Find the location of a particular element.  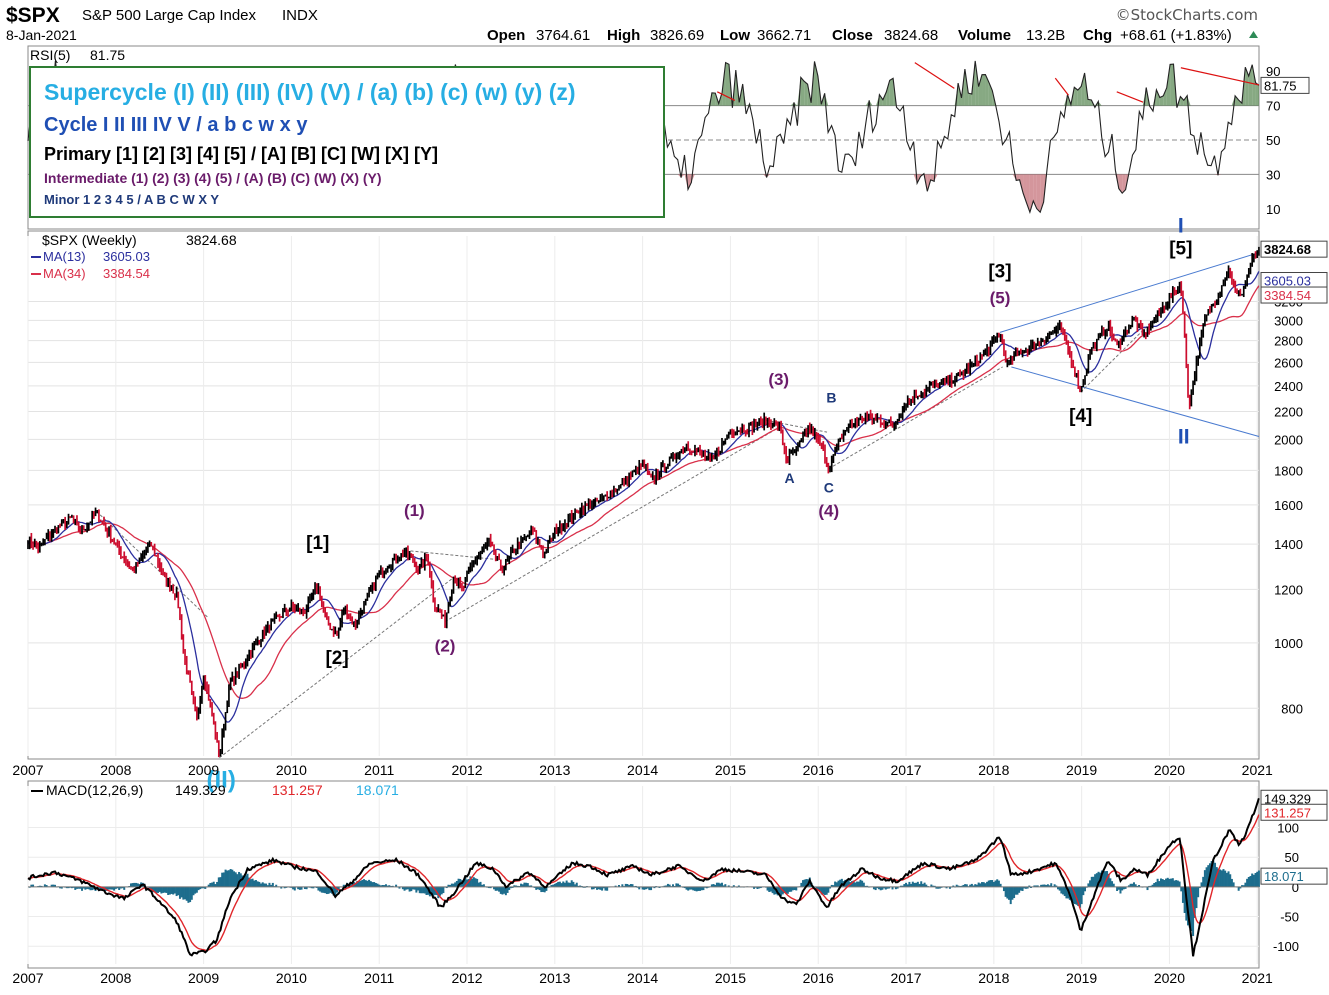

wave-label: (3) is located at coordinates (778, 379).